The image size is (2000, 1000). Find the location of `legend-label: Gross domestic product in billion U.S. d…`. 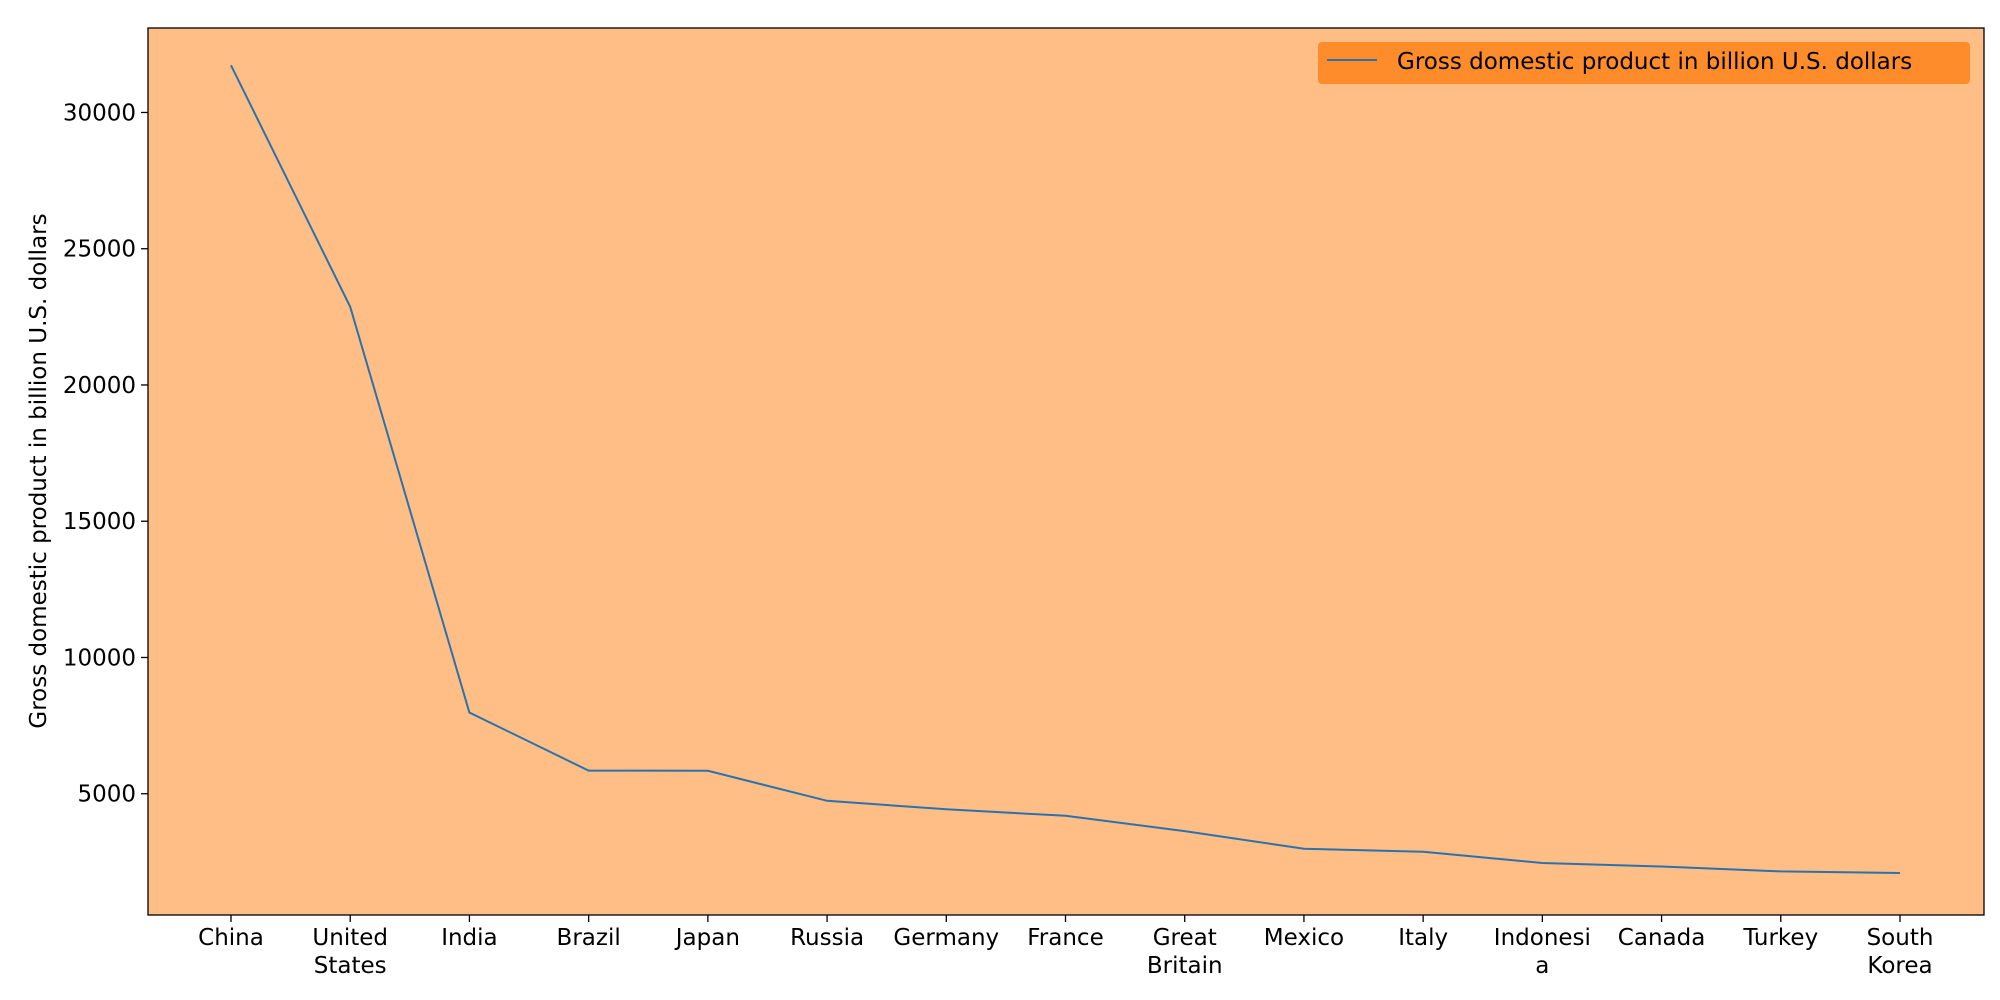

legend-label: Gross domestic product in billion U.S. d… is located at coordinates (1654, 62).